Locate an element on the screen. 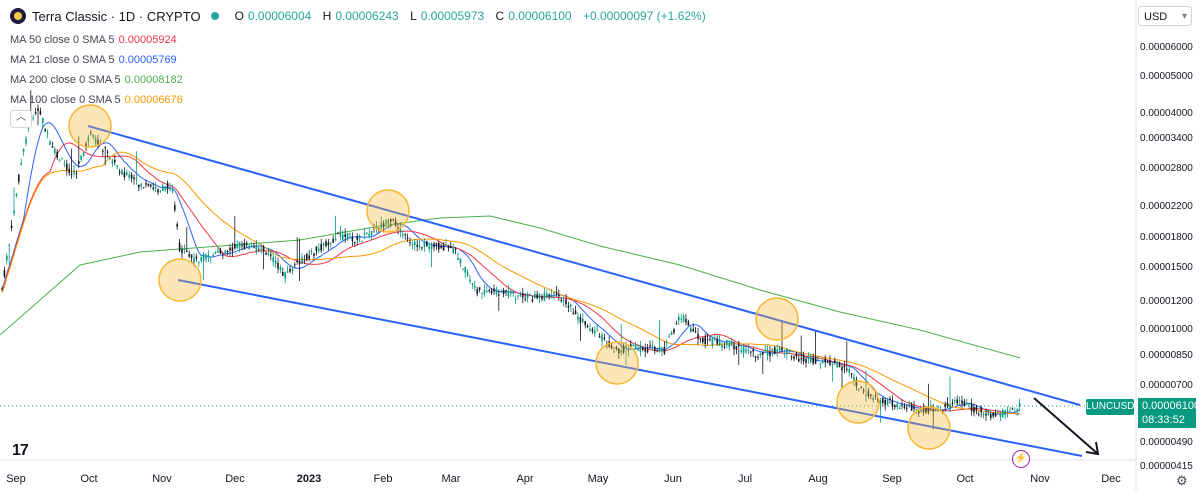  indicator-ma200: MA 200 close 0 SMA 5 0.00008182 is located at coordinates (96, 80).